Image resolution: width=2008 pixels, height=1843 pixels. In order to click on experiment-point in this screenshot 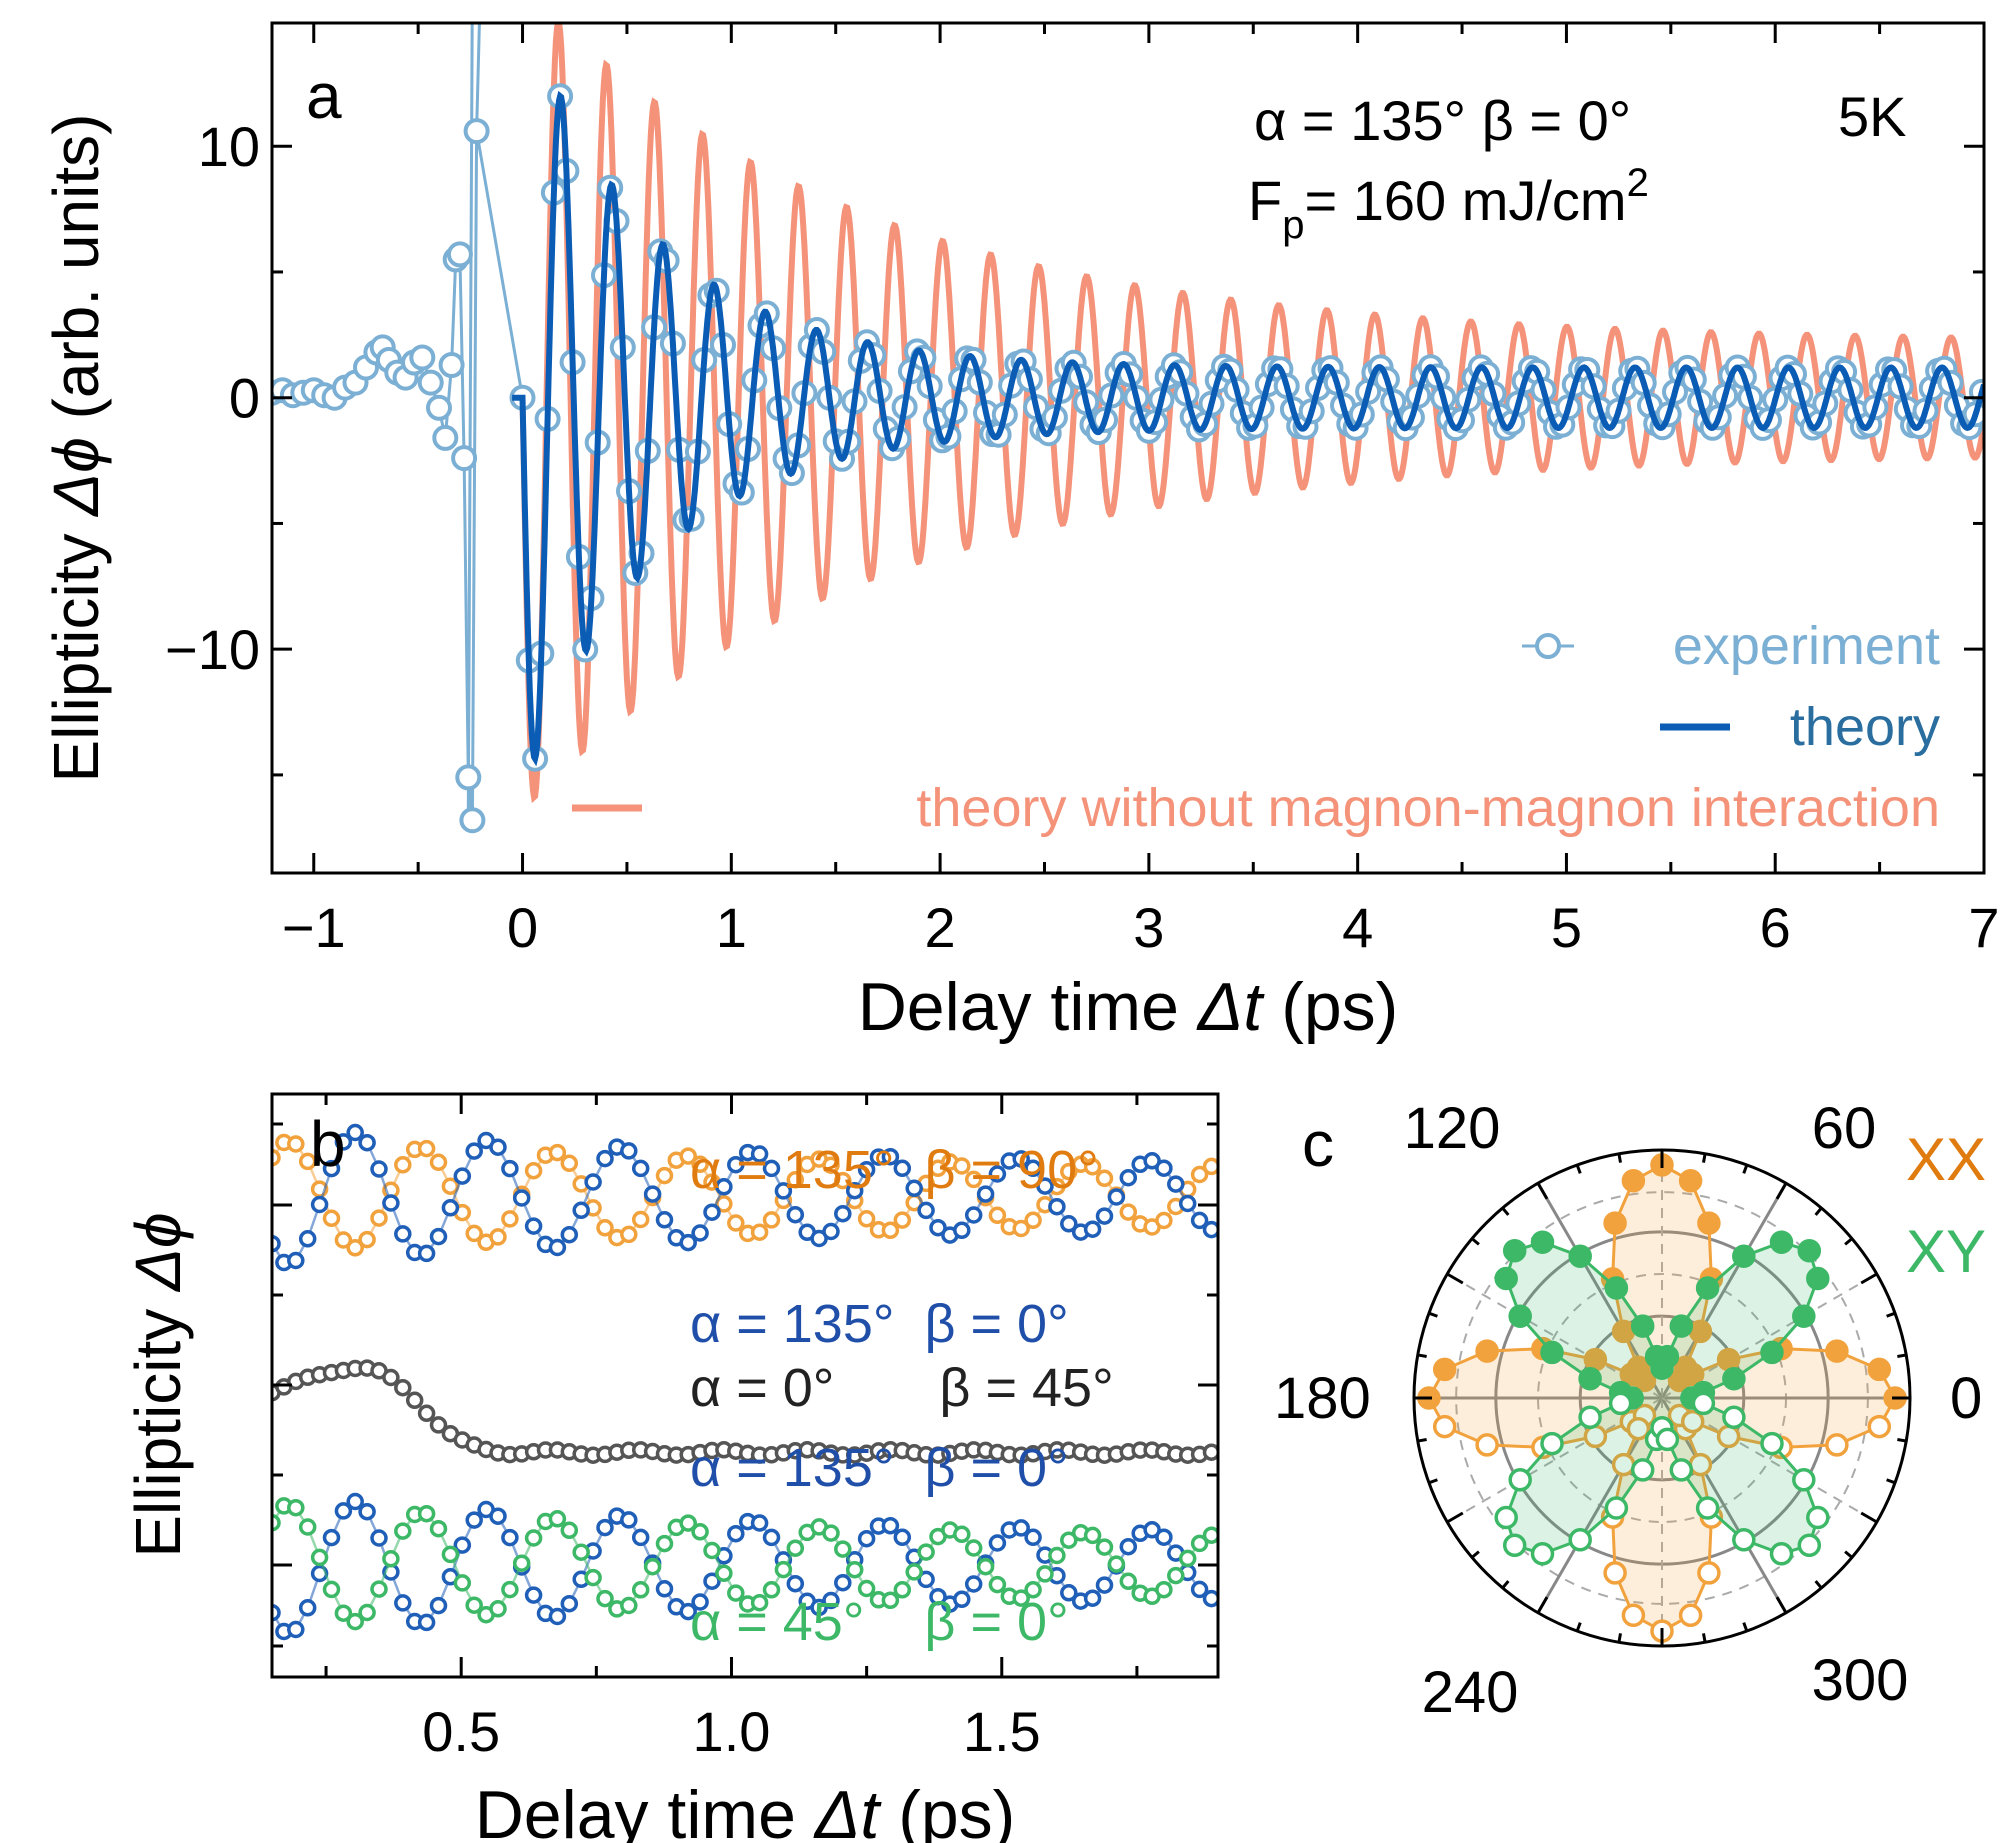, I will do `click(422, 357)`.